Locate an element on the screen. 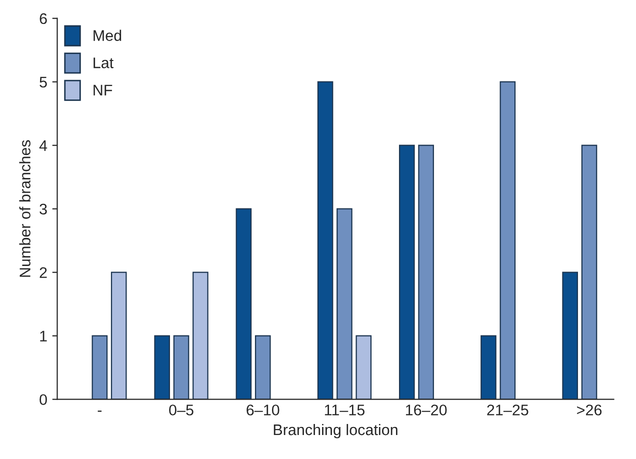  y-tick-label: 0 is located at coordinates (43, 400).